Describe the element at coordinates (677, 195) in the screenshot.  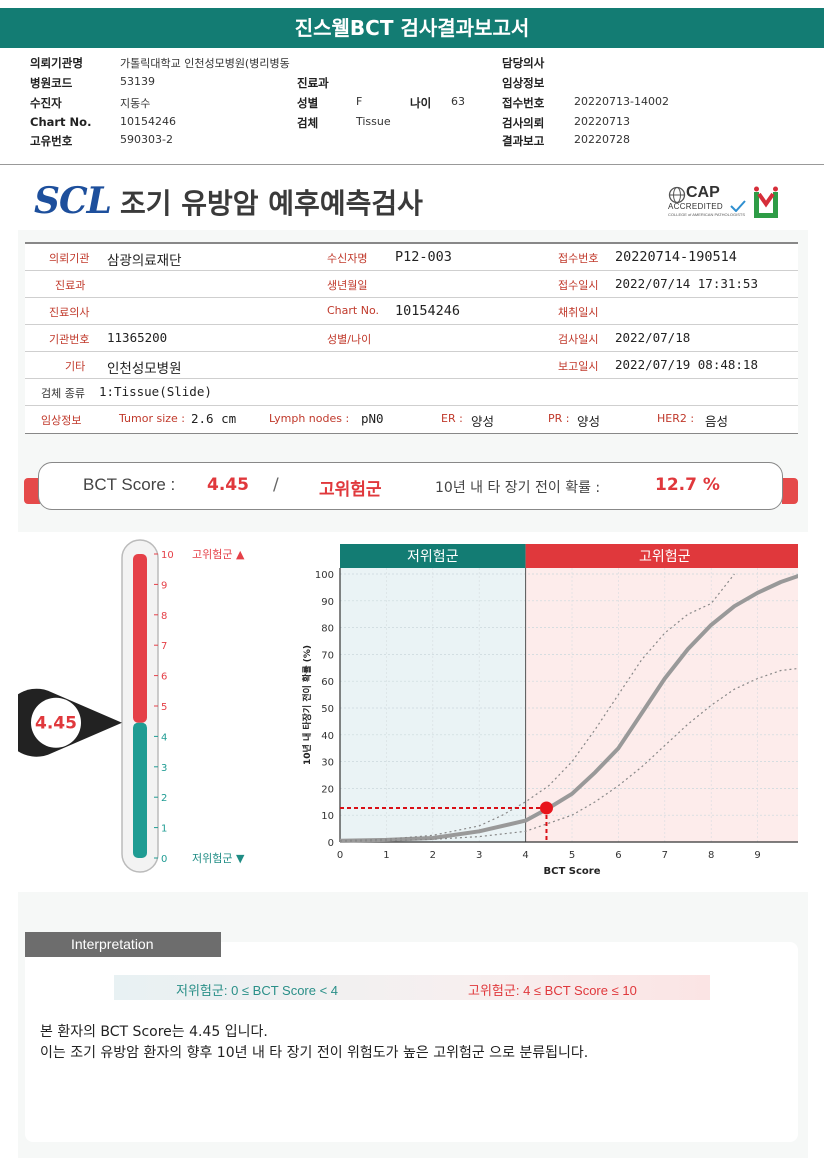
I see `cap-globe-icon` at that location.